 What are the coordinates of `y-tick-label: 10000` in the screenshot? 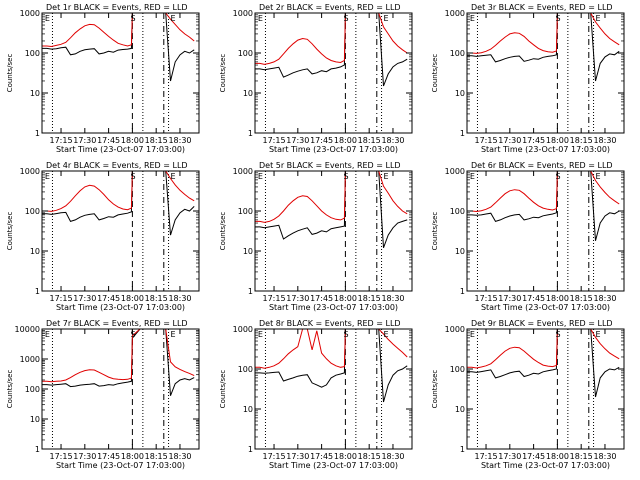 It's located at (27, 329).